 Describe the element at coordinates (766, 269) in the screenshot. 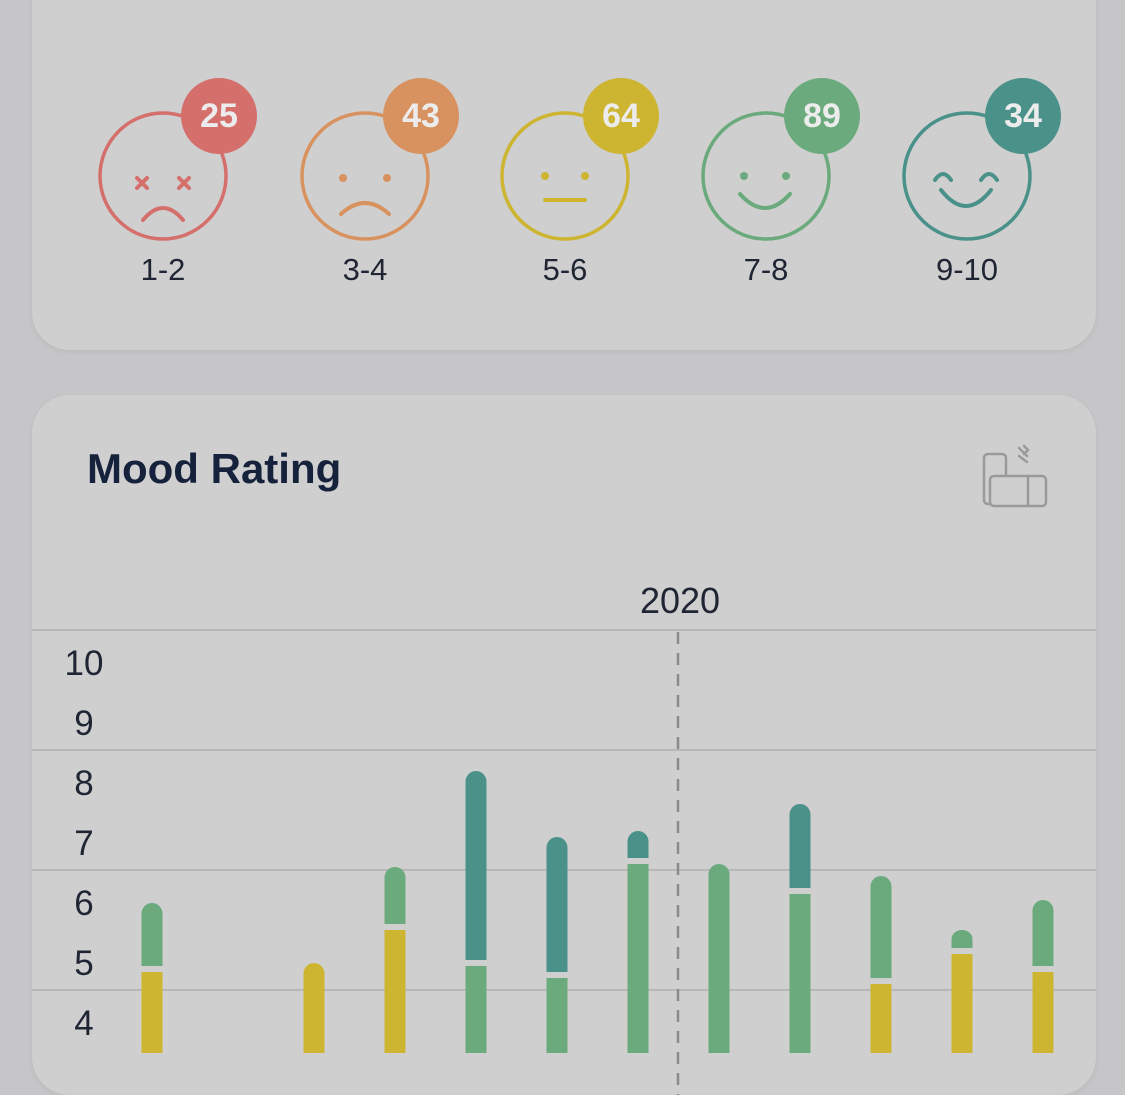

I see `mood-range-label: 7-8` at that location.